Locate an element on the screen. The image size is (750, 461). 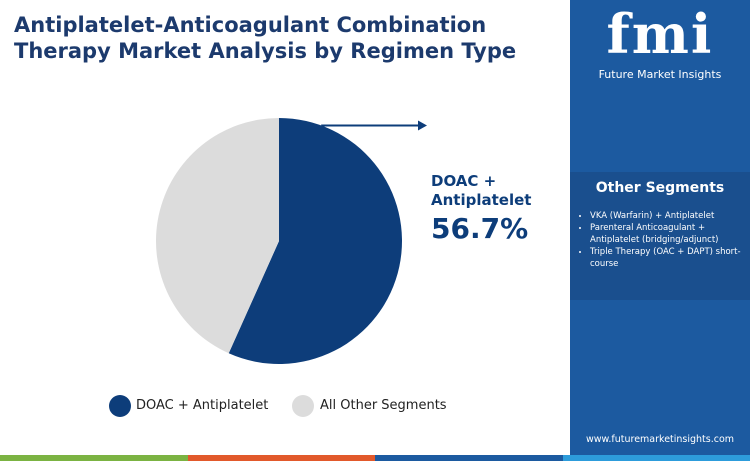
segment-item: Triple Therapy (OAC + DAPT) short-course is located at coordinates (670, 258).